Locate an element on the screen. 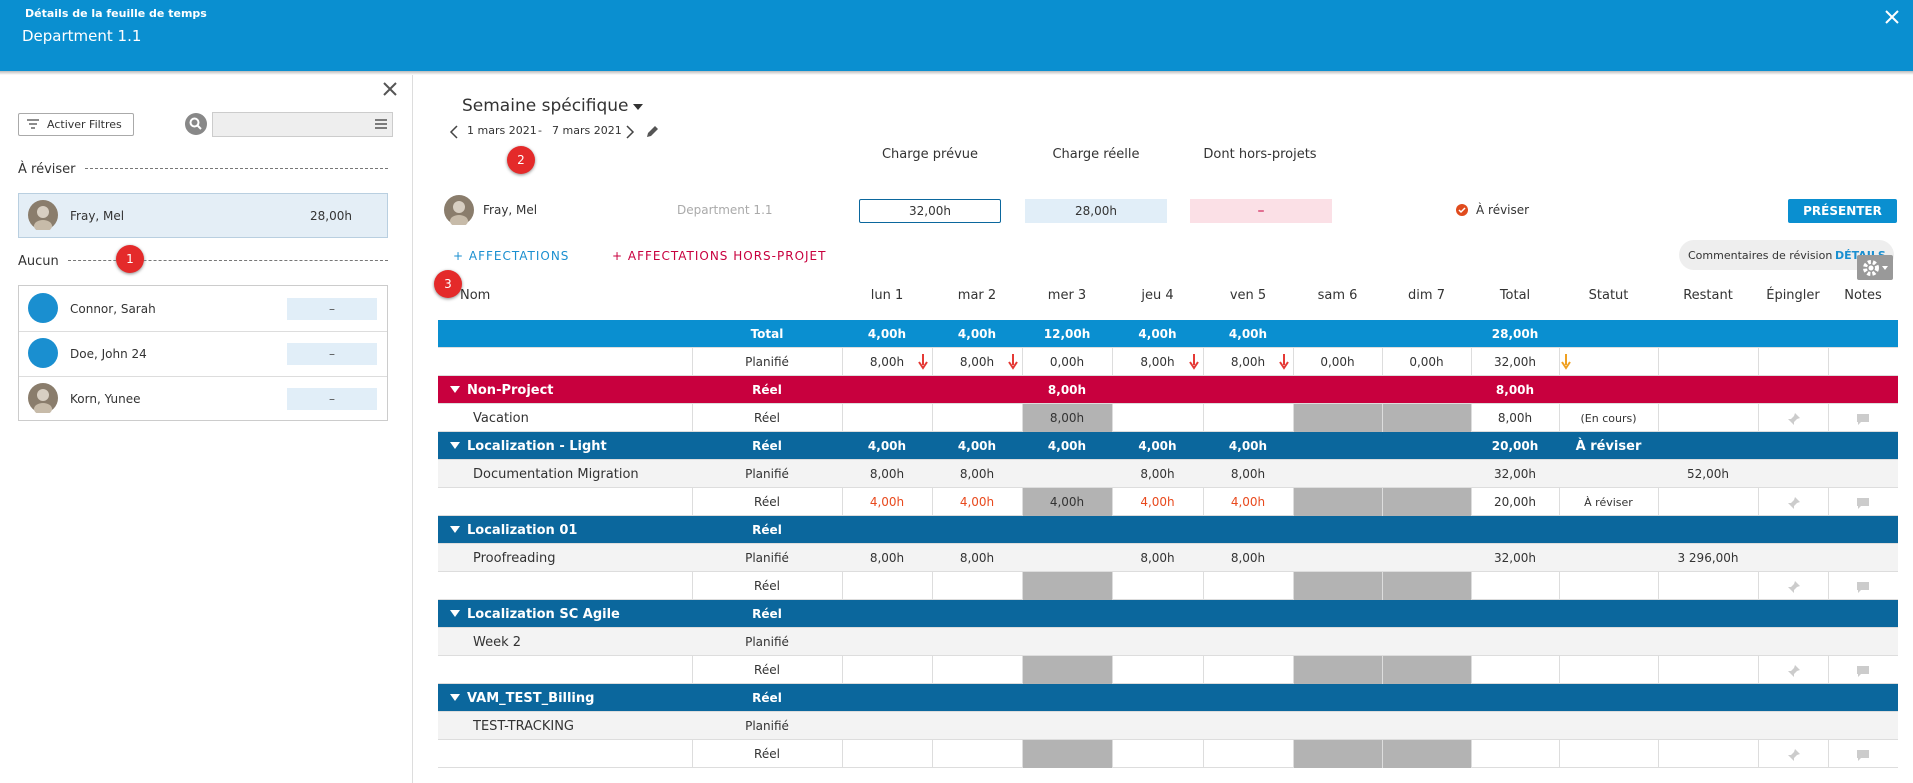 The image size is (1913, 783). column-header: mer 3 is located at coordinates (1067, 295).